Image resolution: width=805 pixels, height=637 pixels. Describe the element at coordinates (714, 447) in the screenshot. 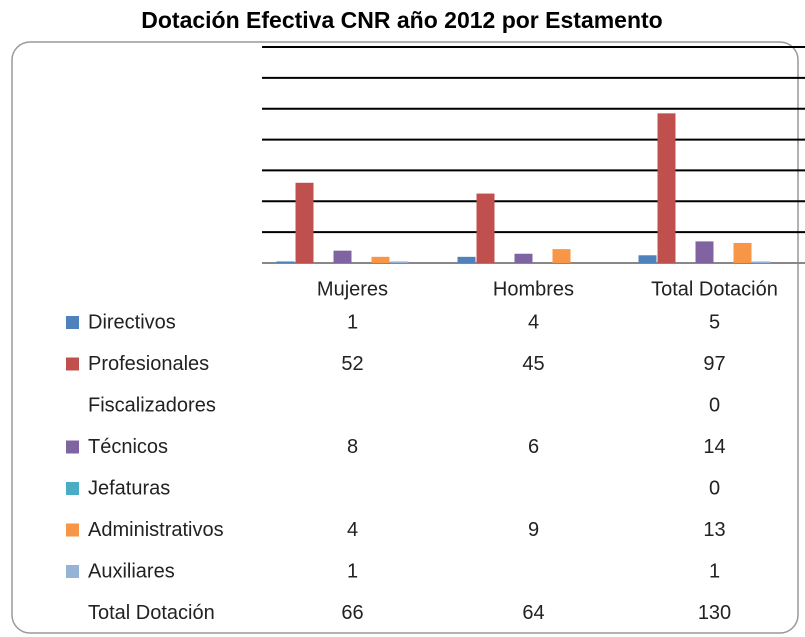

I see `table-value: 14` at that location.